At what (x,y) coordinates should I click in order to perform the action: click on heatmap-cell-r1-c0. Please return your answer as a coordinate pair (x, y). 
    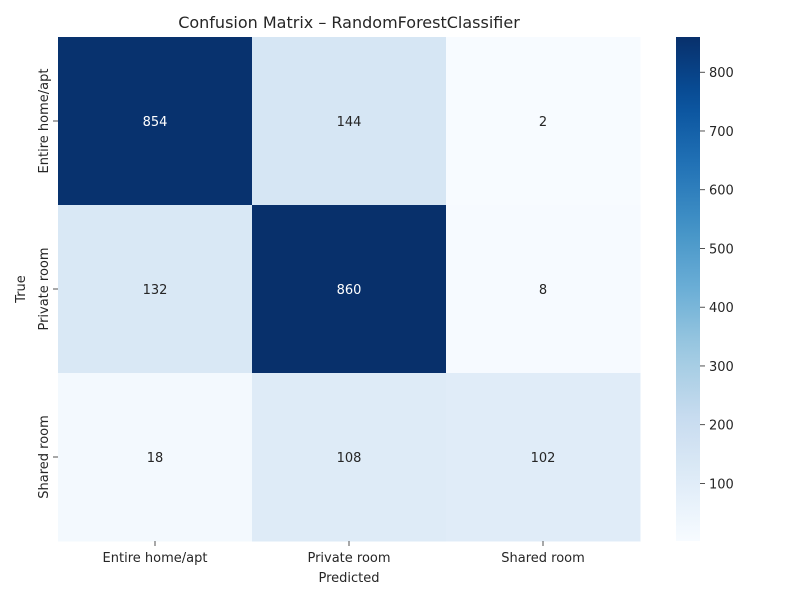
    Looking at the image, I should click on (155, 289).